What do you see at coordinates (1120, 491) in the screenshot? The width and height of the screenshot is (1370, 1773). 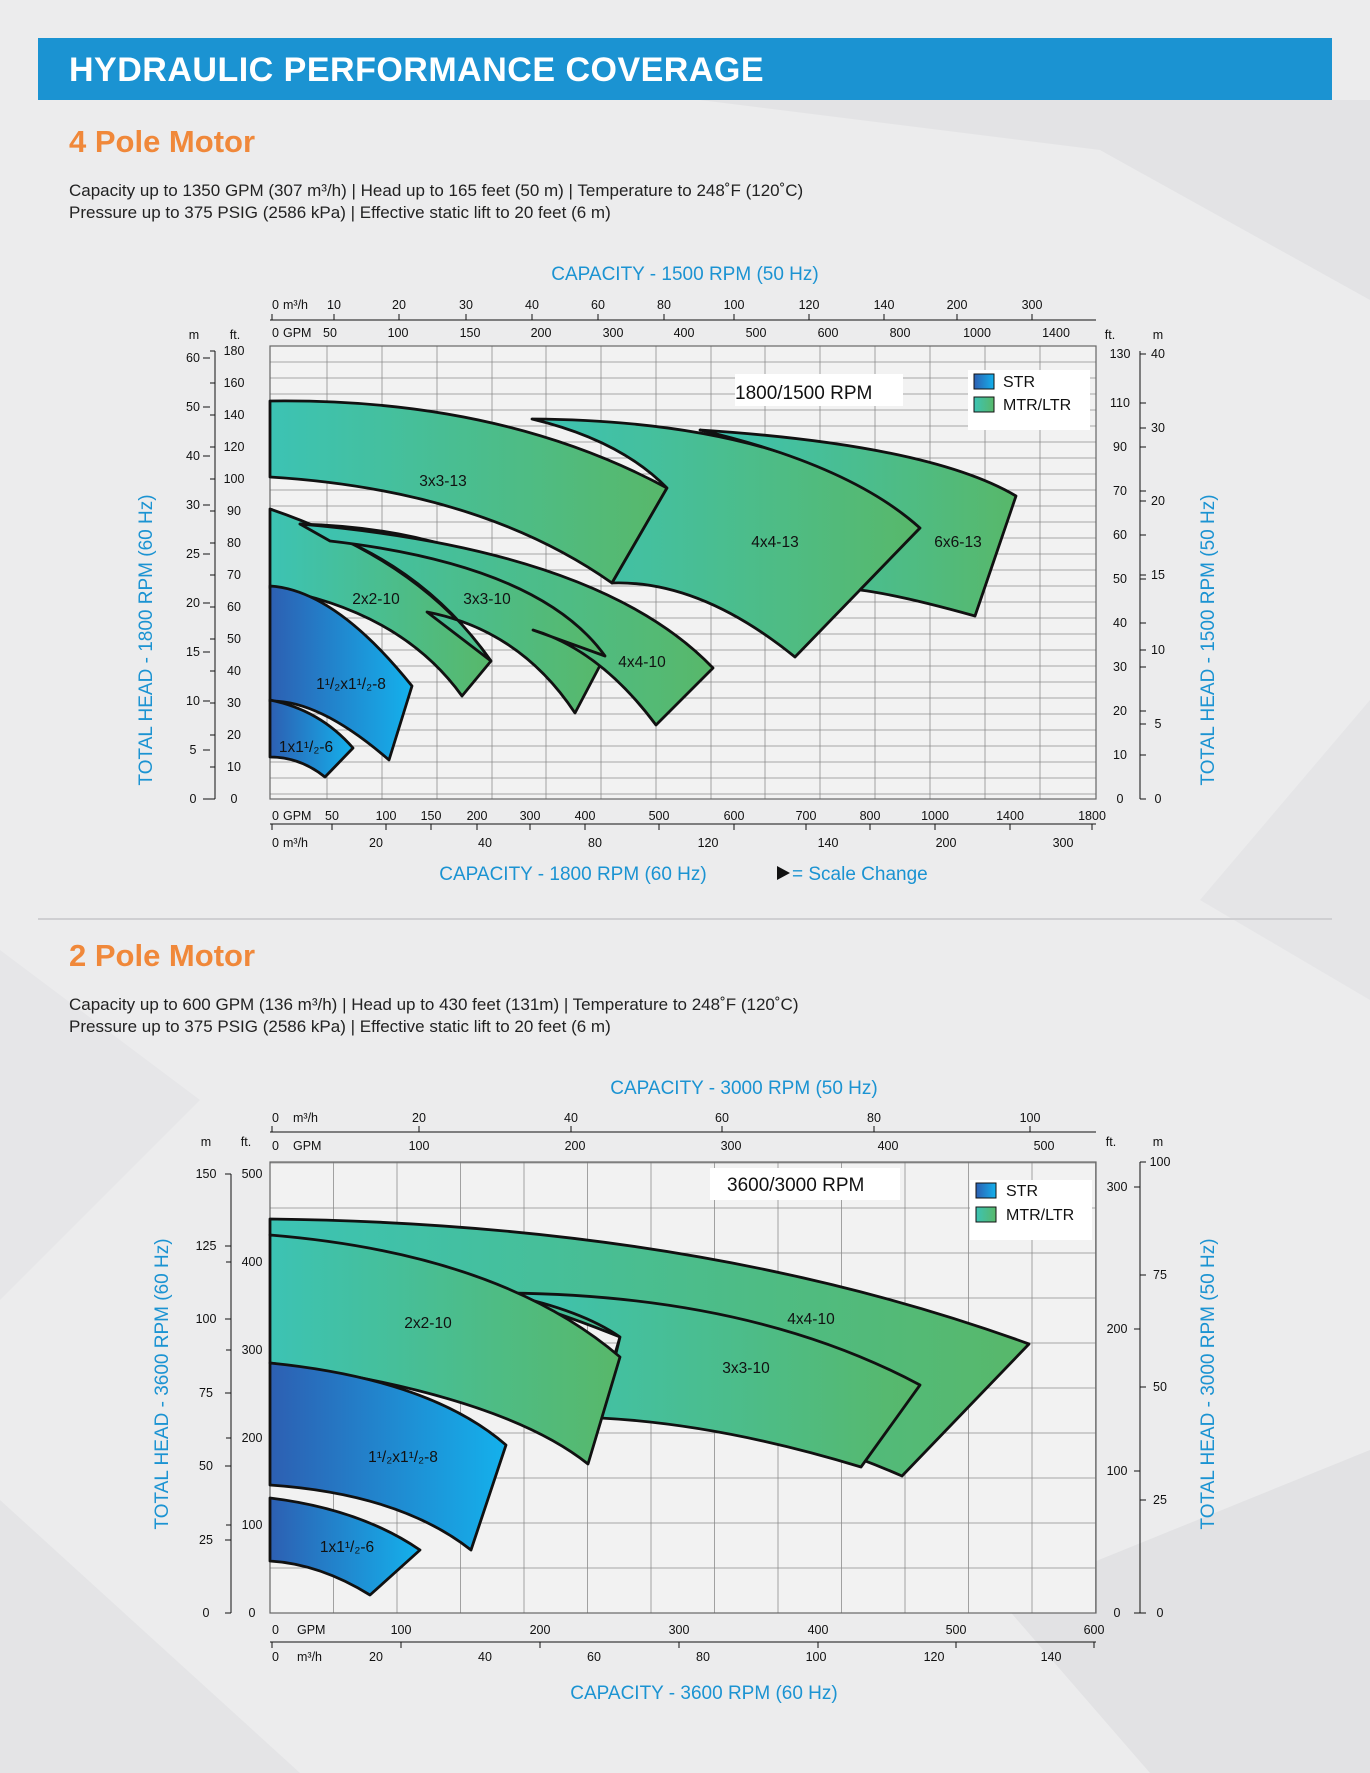 I see `right-ft-tick-label: 70` at bounding box center [1120, 491].